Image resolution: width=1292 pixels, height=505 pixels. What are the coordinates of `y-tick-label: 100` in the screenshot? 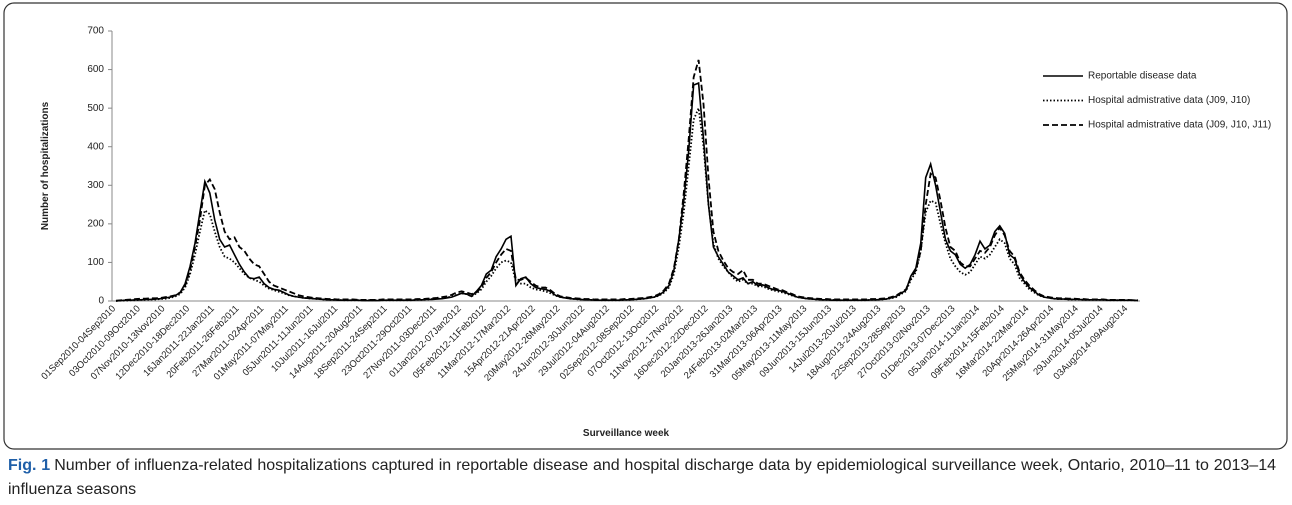 It's located at (95, 262).